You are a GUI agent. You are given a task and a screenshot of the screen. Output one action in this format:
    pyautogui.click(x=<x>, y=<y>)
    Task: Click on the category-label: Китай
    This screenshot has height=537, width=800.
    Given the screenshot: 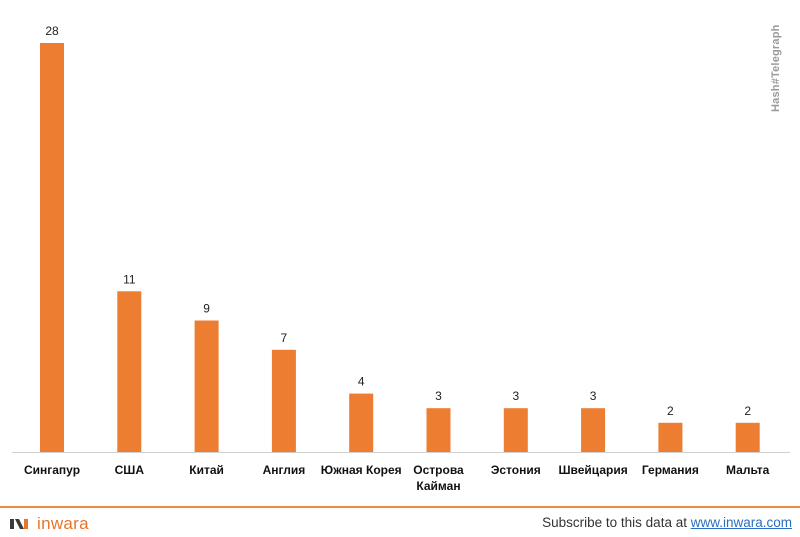 What is the action you would take?
    pyautogui.click(x=206, y=470)
    